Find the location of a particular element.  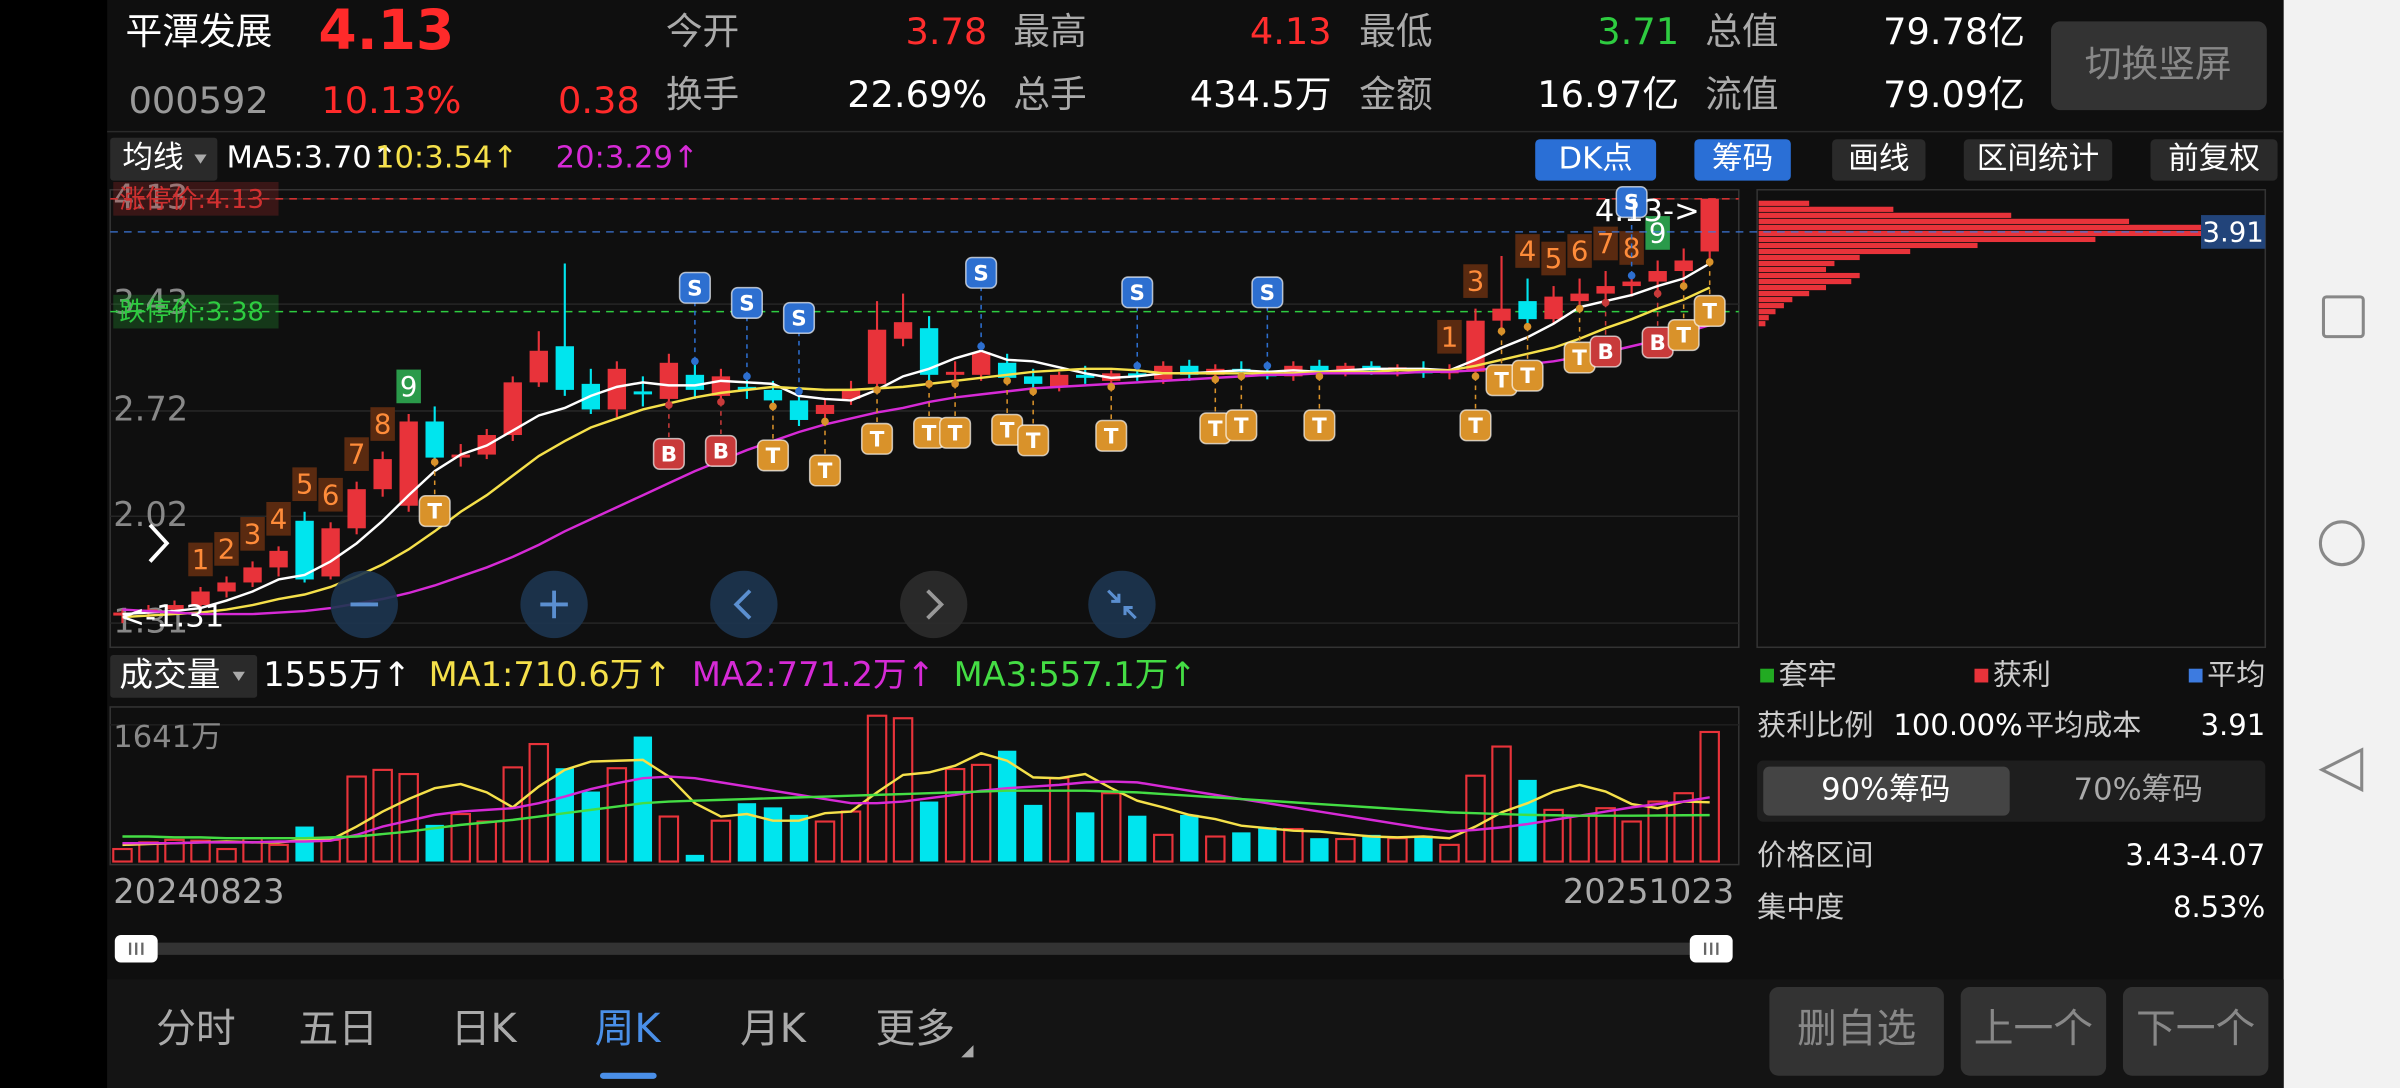

y-tick-label: 1641万 is located at coordinates (167, 737).